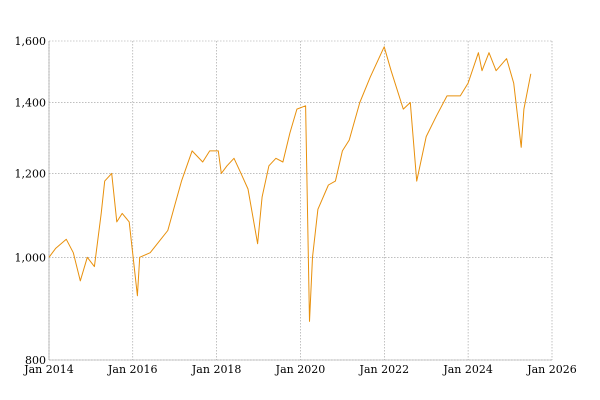  I want to click on y-tick-label: 1,000, so click(31, 257).